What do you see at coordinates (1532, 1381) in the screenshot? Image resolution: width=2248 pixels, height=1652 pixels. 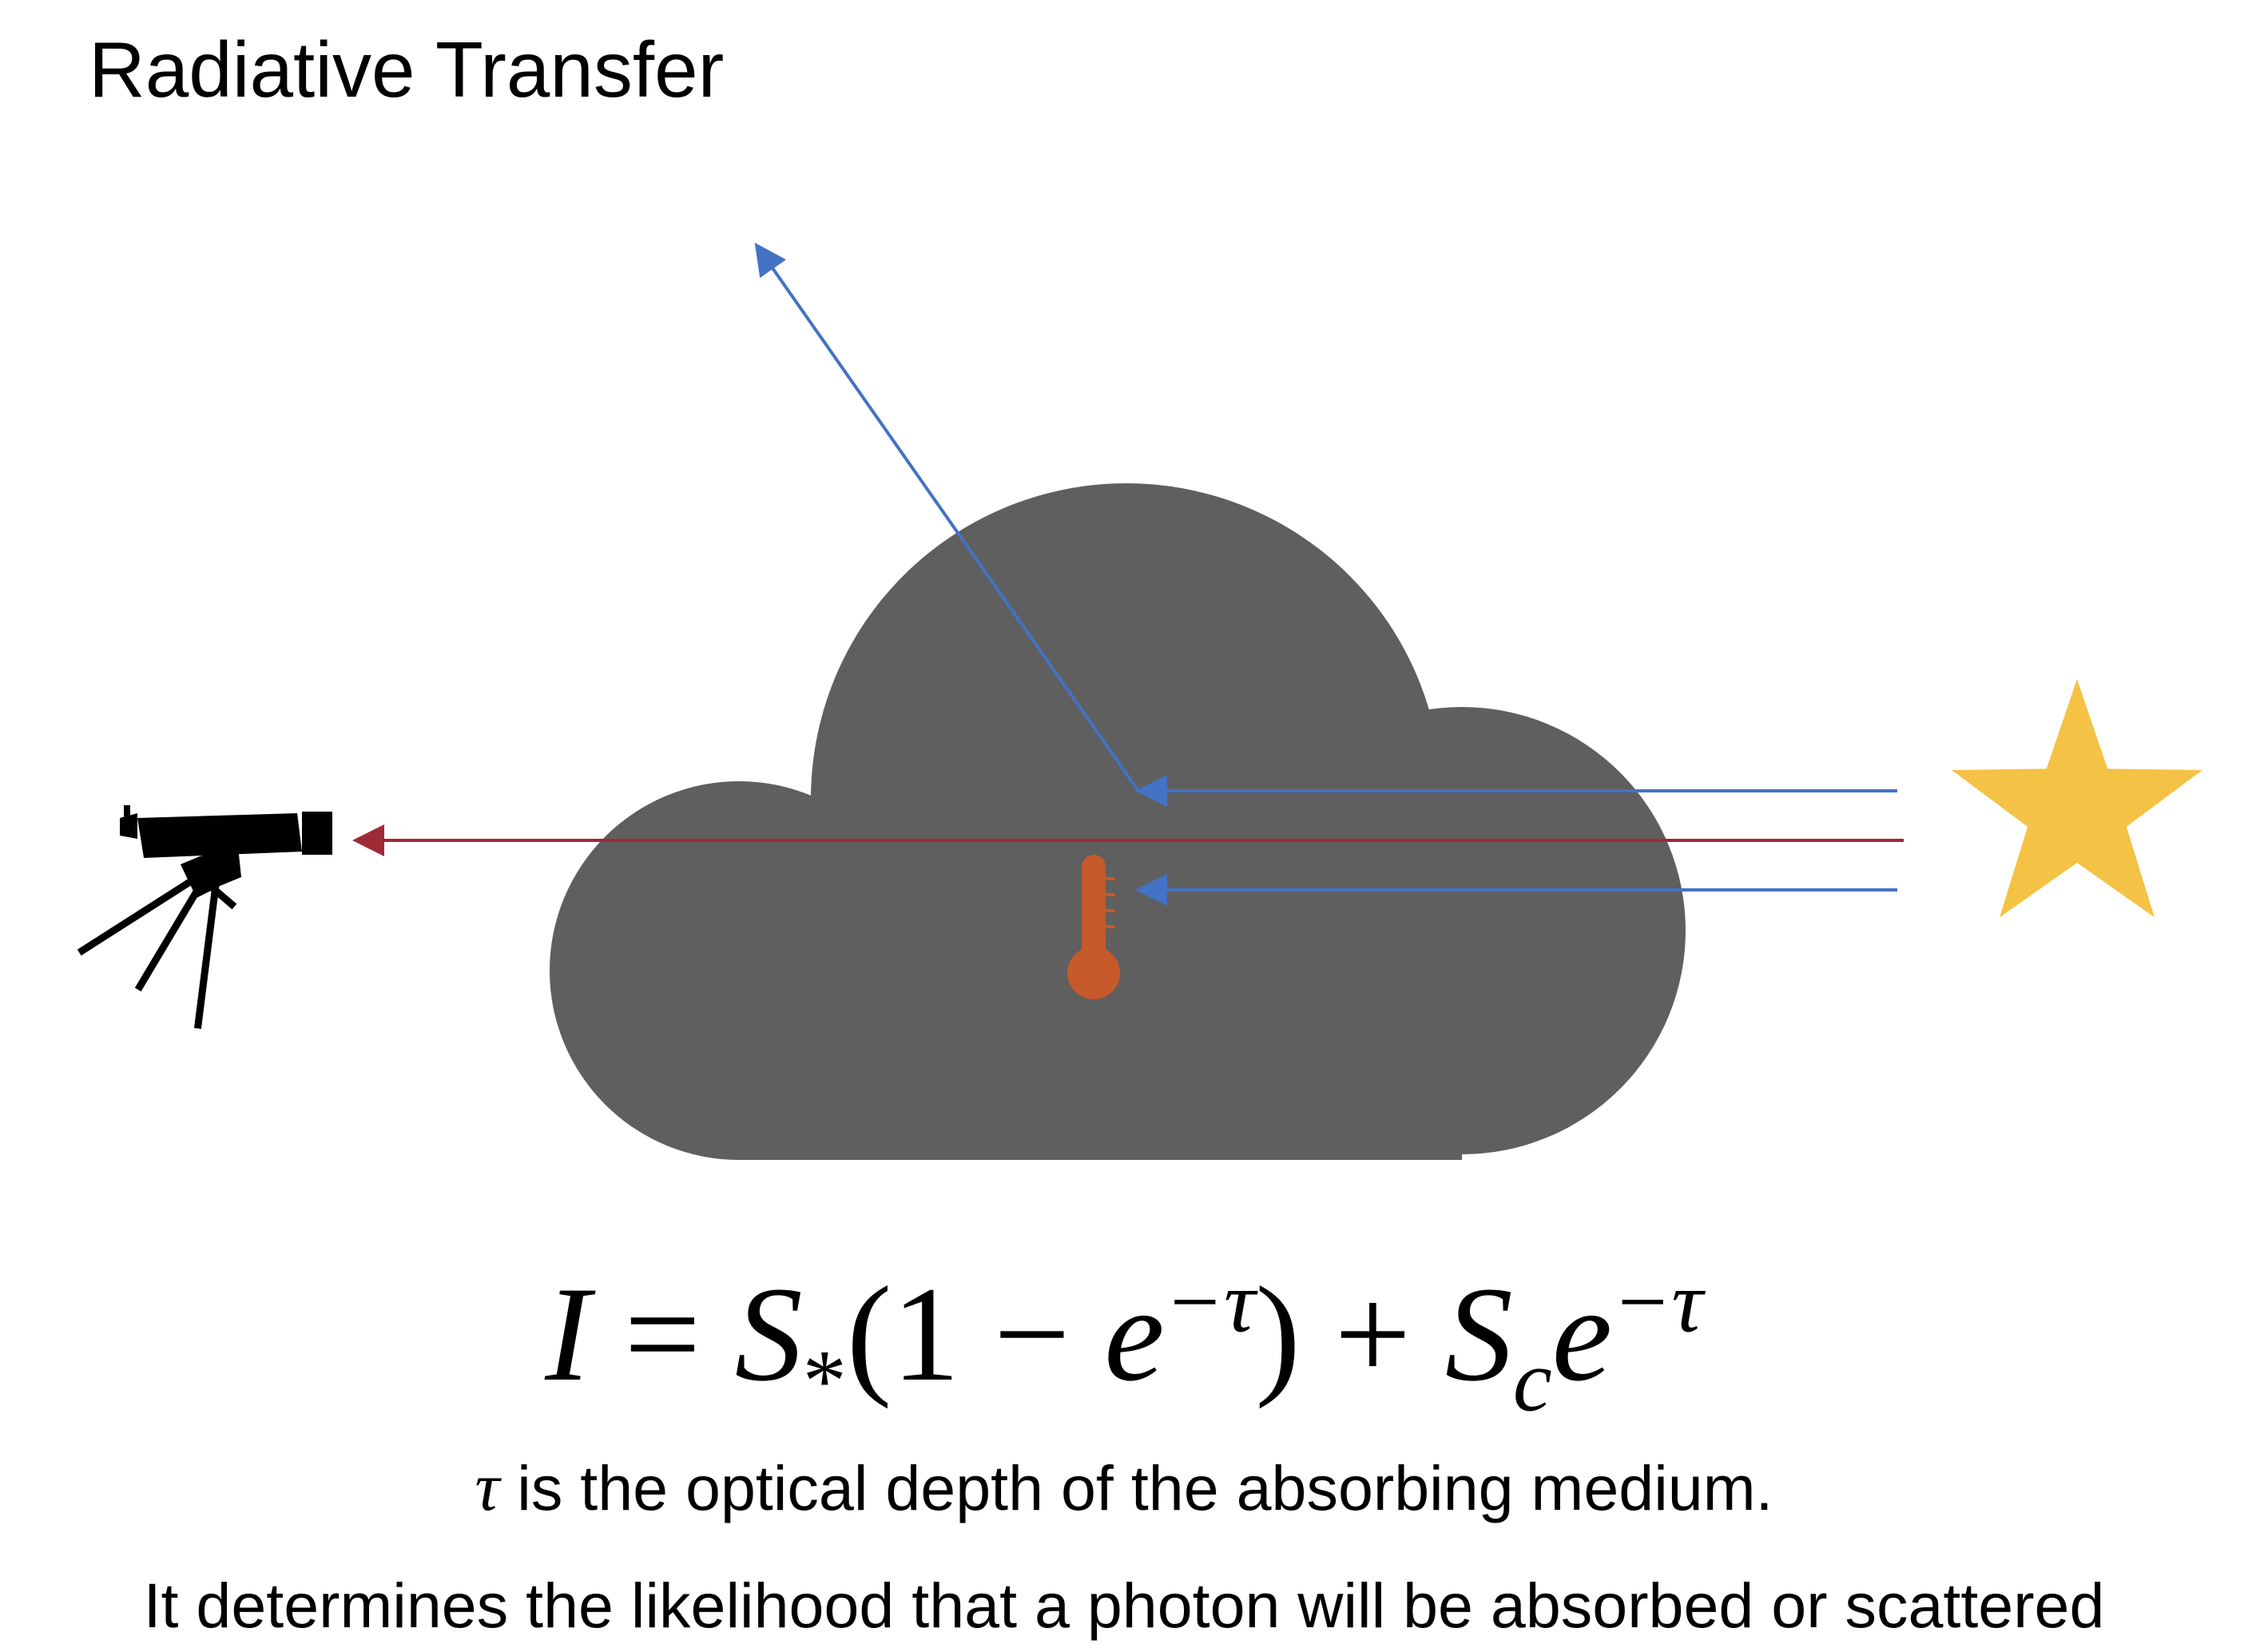 I see `eq-source-cloud-sub: c` at bounding box center [1532, 1381].